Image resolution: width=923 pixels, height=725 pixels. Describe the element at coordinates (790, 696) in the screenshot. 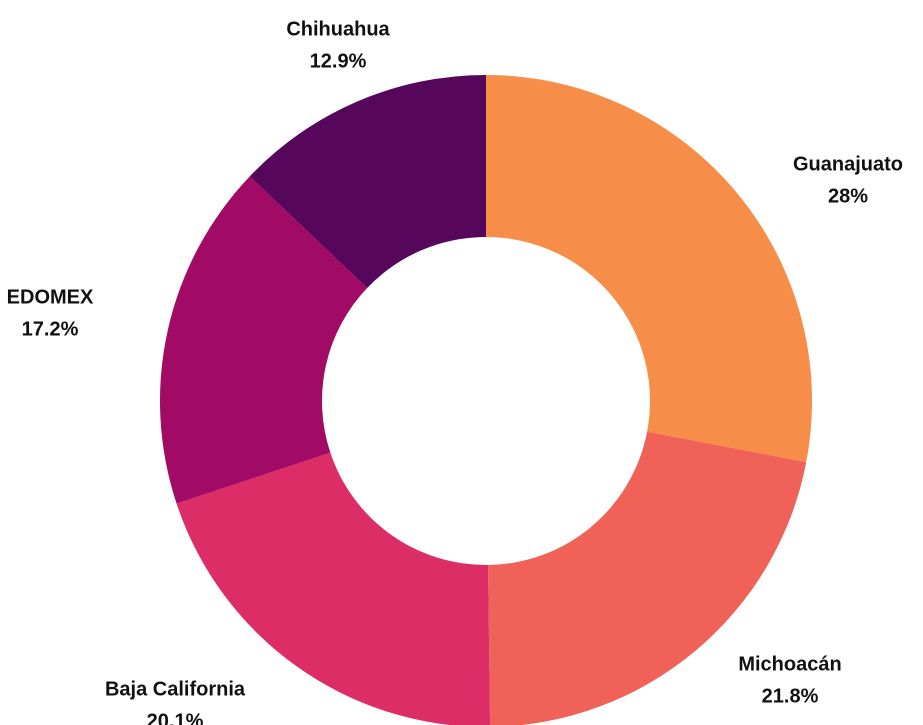

I see `slice-value-label: 21.8%` at that location.